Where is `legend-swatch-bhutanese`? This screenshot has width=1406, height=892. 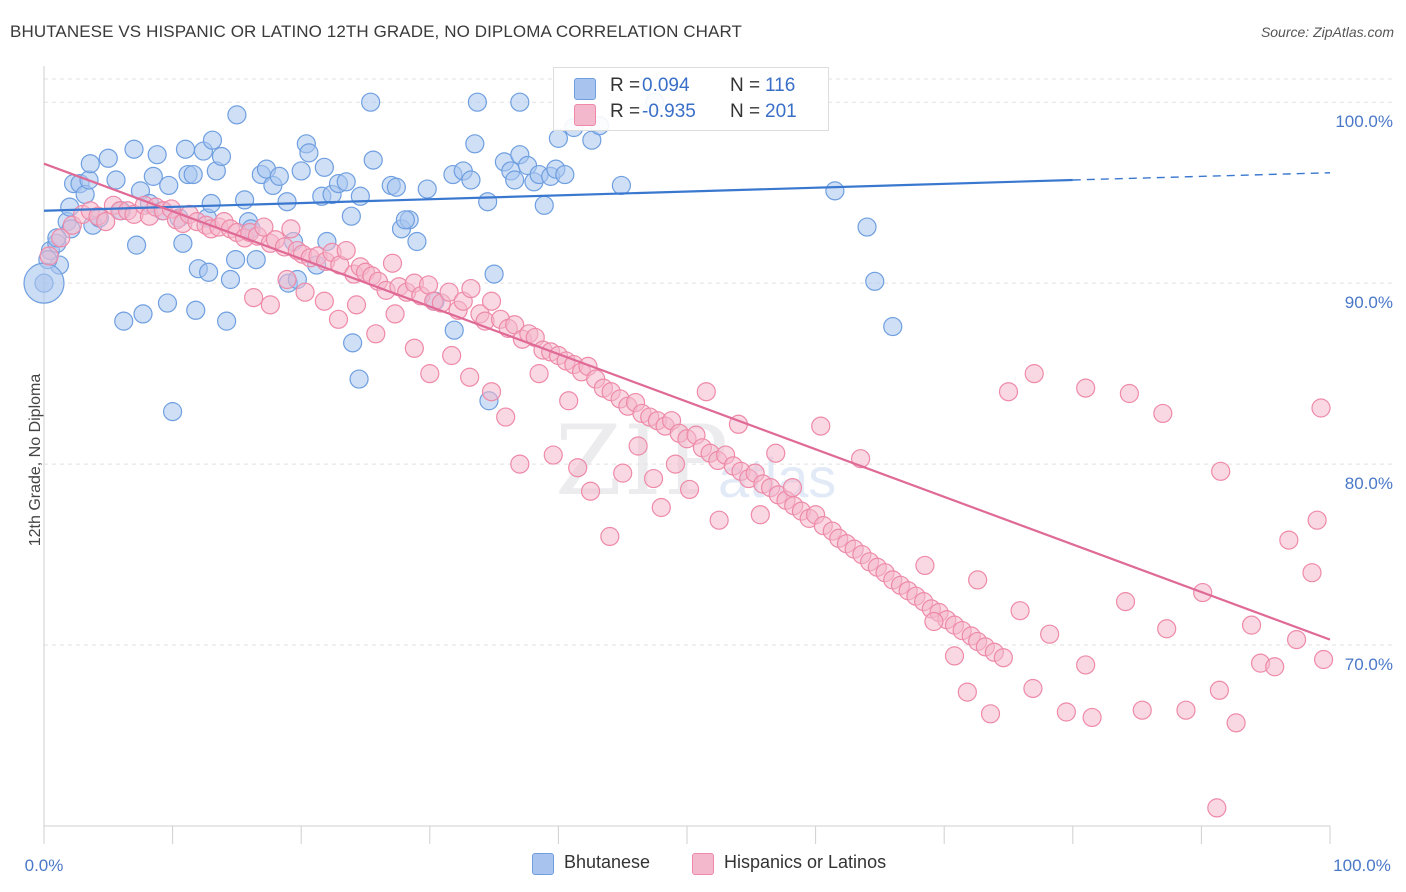
legend-swatch-bhutanese is located at coordinates (585, 89).